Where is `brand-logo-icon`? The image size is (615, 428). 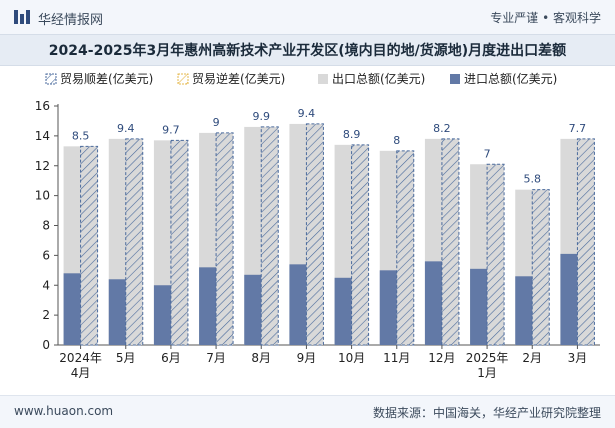
brand-logo-icon is located at coordinates (22, 17).